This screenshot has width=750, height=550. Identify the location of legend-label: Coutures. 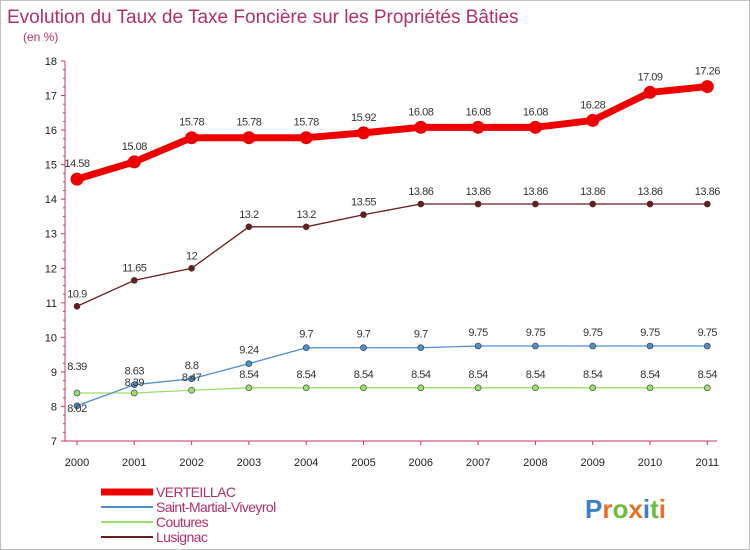
(182, 522).